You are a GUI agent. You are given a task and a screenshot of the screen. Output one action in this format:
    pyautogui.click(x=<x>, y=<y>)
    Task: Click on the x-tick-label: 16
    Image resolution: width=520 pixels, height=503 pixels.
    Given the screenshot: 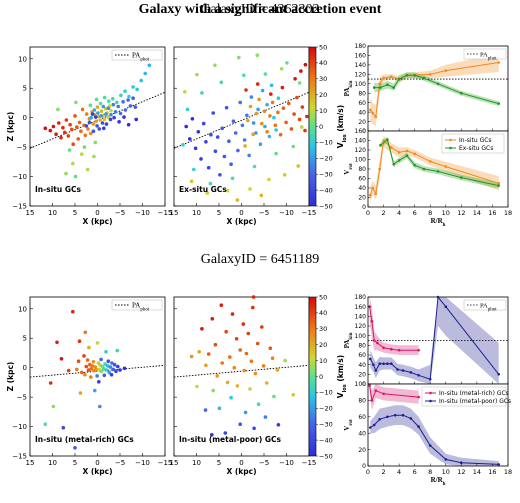 What is the action you would take?
    pyautogui.click(x=492, y=472)
    